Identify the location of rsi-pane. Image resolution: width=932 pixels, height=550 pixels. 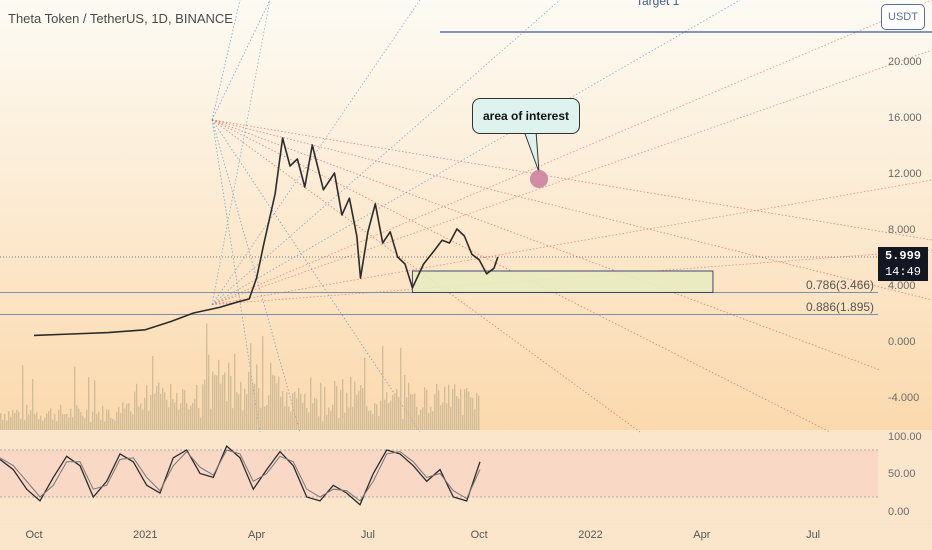
(439, 475).